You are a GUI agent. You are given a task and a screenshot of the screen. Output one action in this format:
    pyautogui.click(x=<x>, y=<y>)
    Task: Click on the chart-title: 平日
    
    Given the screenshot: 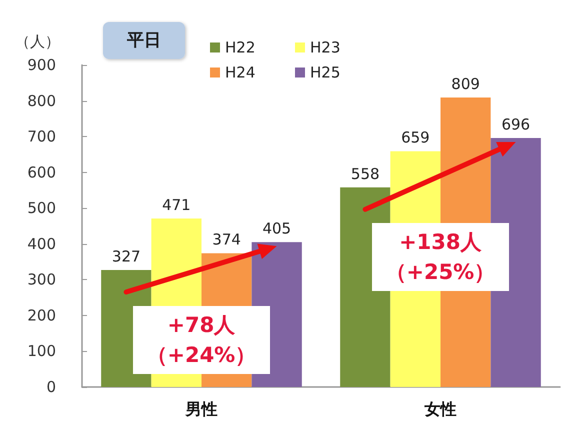 What is the action you would take?
    pyautogui.click(x=143, y=40)
    